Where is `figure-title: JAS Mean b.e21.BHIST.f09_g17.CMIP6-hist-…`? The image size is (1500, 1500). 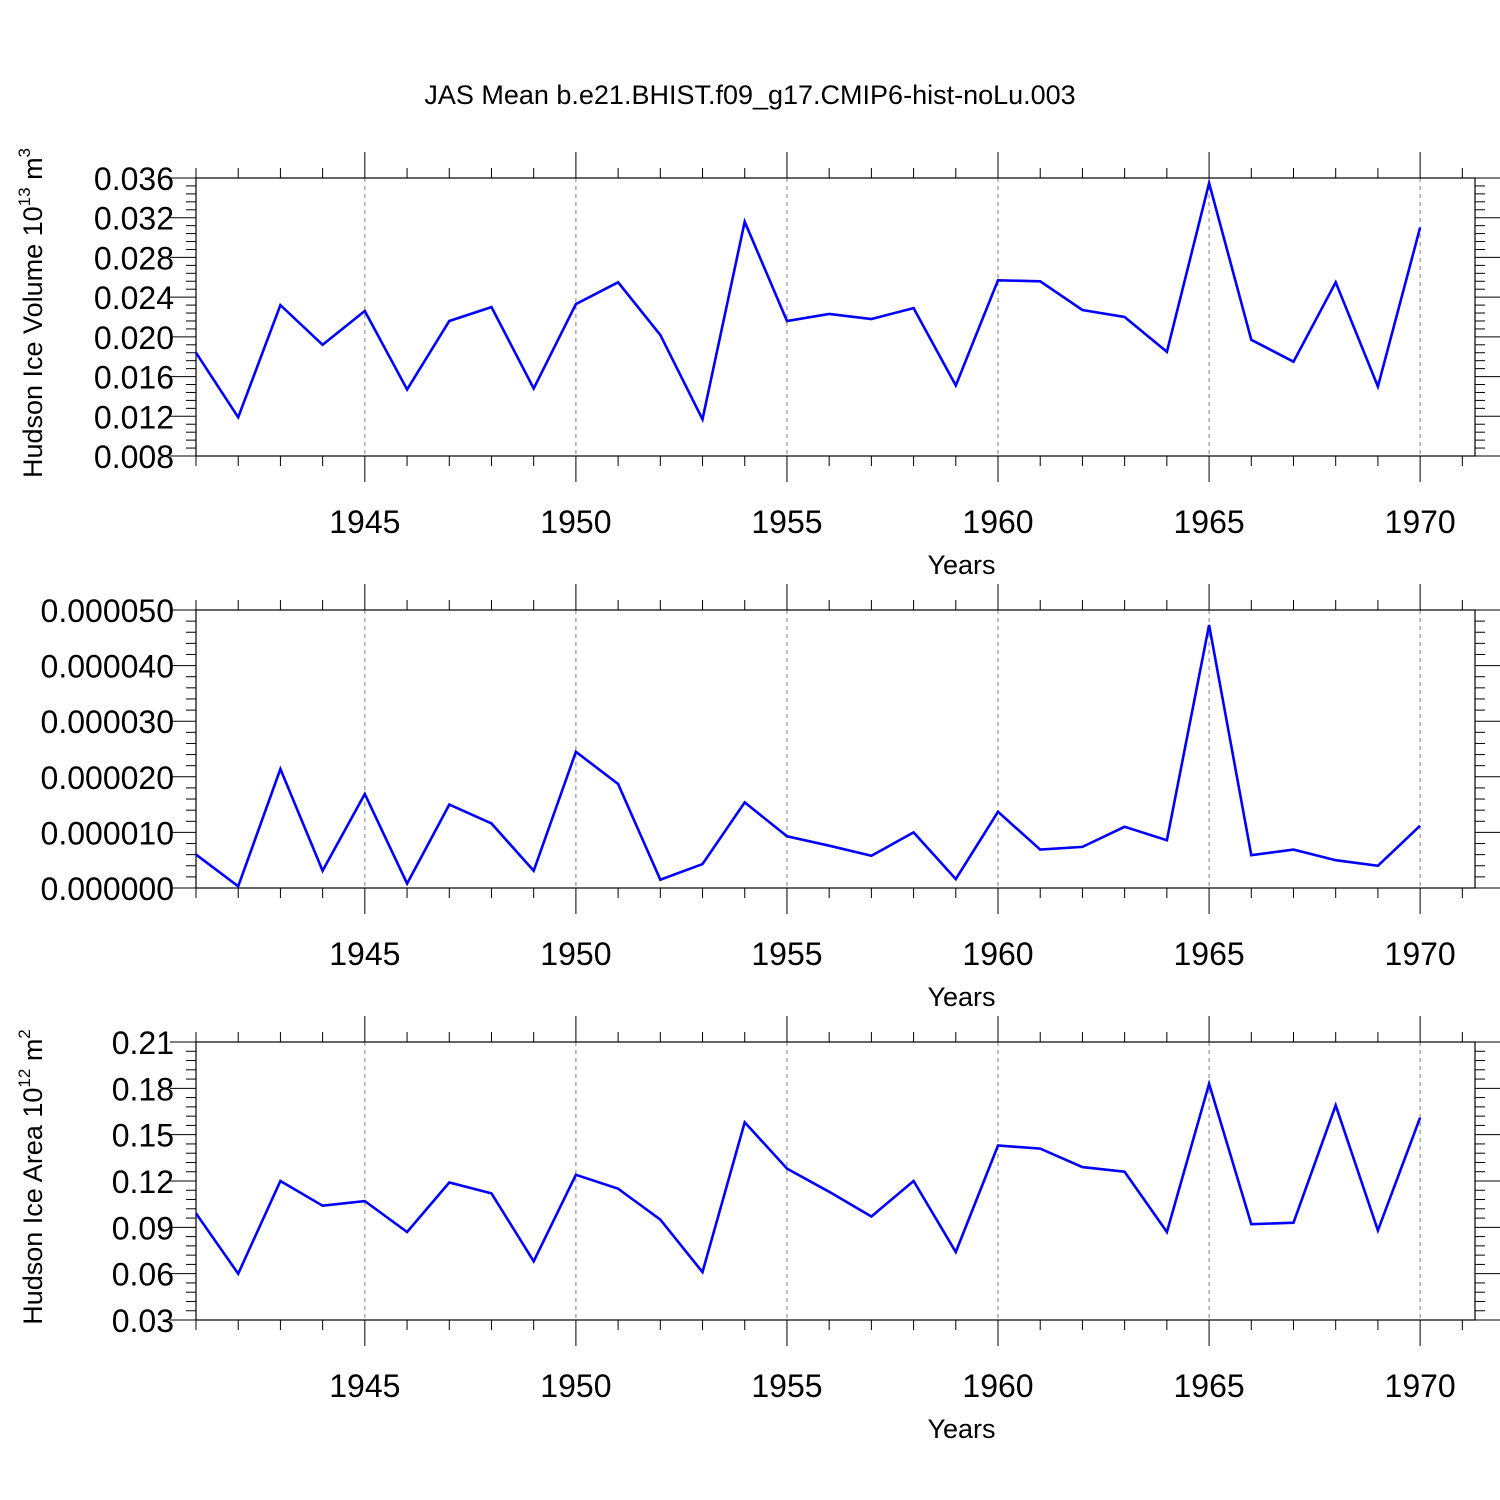 figure-title: JAS Mean b.e21.BHIST.f09_g17.CMIP6-hist-… is located at coordinates (750, 95).